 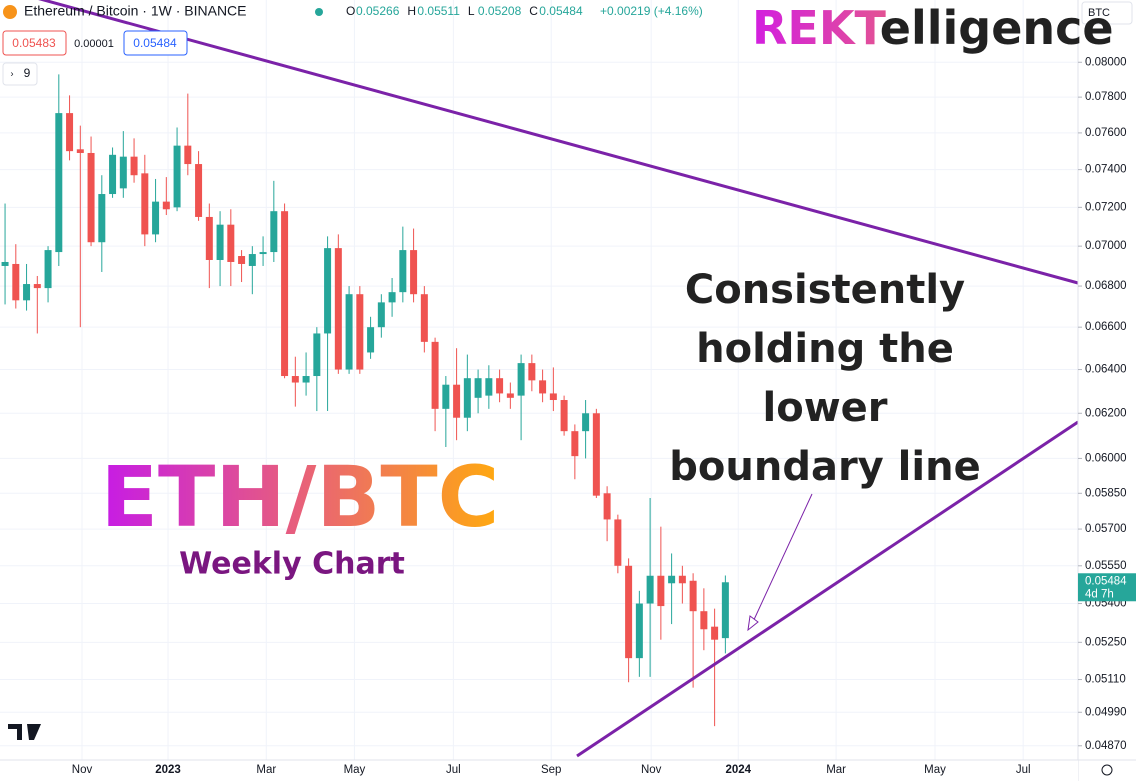 I want to click on ohlc: O 0.05266 H 0.05511 L 0.05208 C 0.05484, so click(x=464, y=11).